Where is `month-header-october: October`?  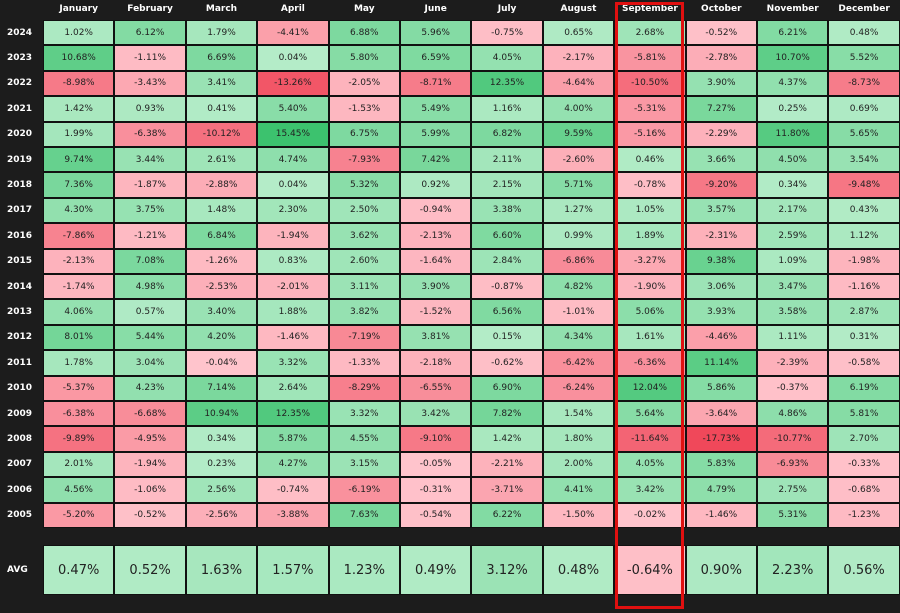
month-header-october: October is located at coordinates (721, 9).